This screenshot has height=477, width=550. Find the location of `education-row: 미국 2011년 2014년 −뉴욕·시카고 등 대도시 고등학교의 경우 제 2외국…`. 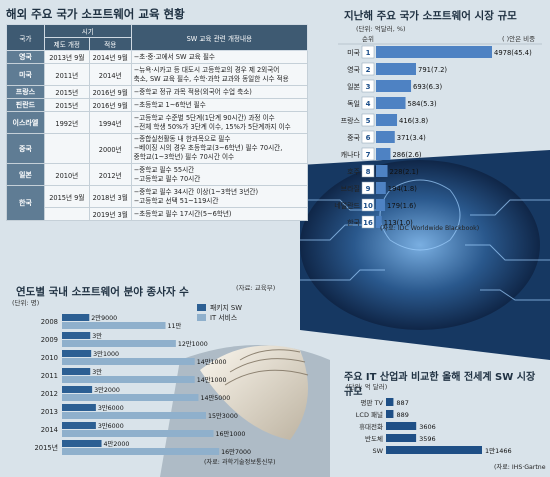

education-row: 미국 2011년 2014년 −뉴욕·시카고 등 대도시 고등학교의 경우 제 2외국… is located at coordinates (157, 74).